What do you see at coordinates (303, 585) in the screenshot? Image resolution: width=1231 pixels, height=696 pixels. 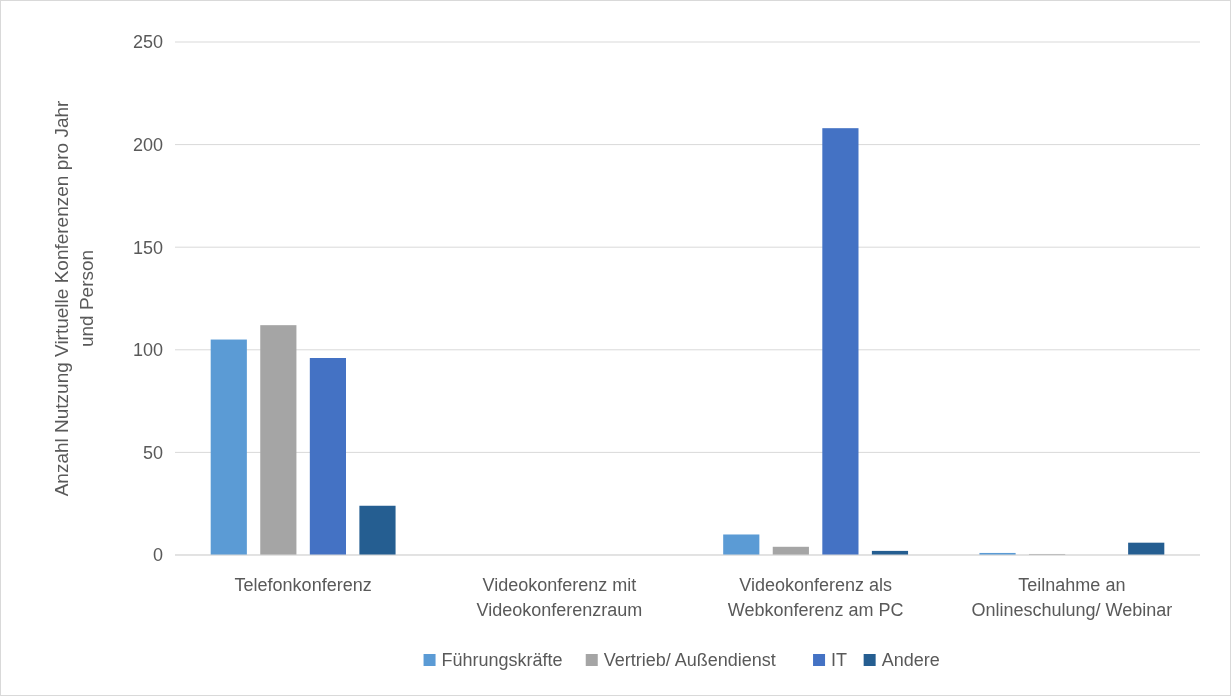 I see `x-tick-label: Telefonkonferenz` at bounding box center [303, 585].